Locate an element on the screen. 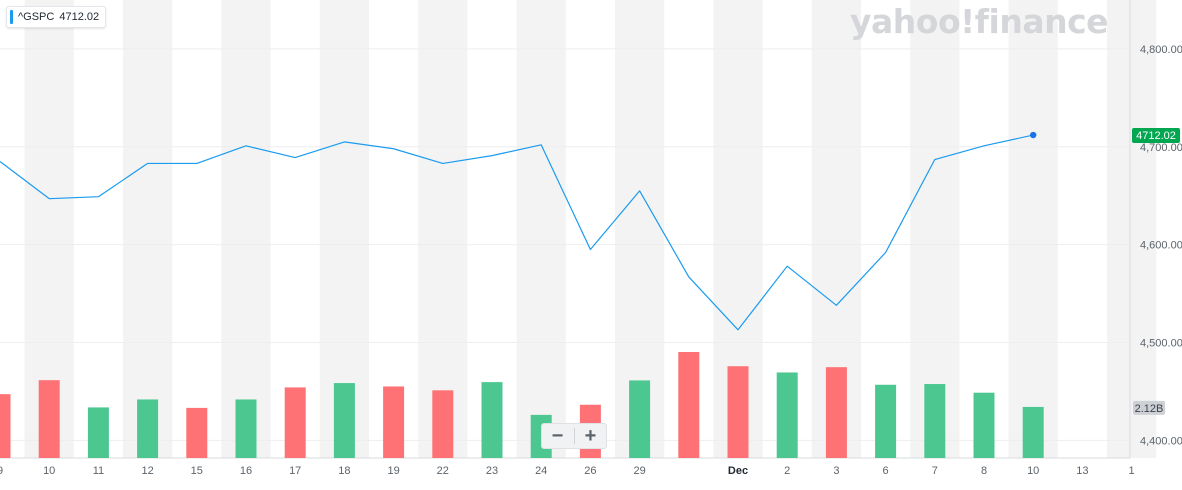 The width and height of the screenshot is (1182, 490). zoom-in-button: + is located at coordinates (590, 436).